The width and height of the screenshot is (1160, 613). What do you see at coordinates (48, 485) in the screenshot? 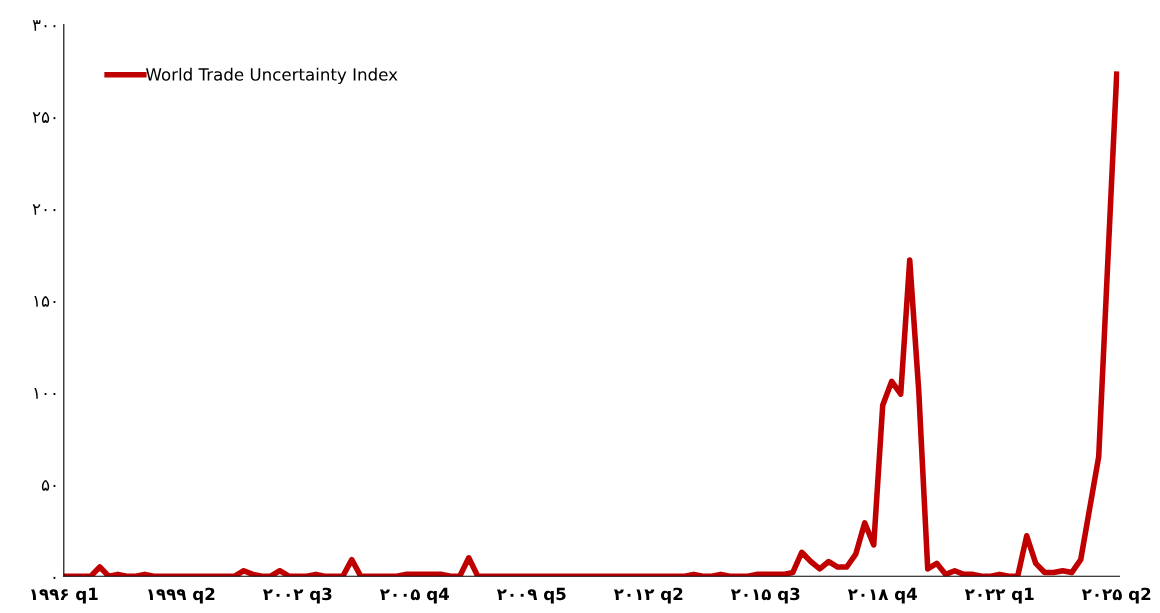
I see `y-tick-label: ۵۰` at bounding box center [48, 485].